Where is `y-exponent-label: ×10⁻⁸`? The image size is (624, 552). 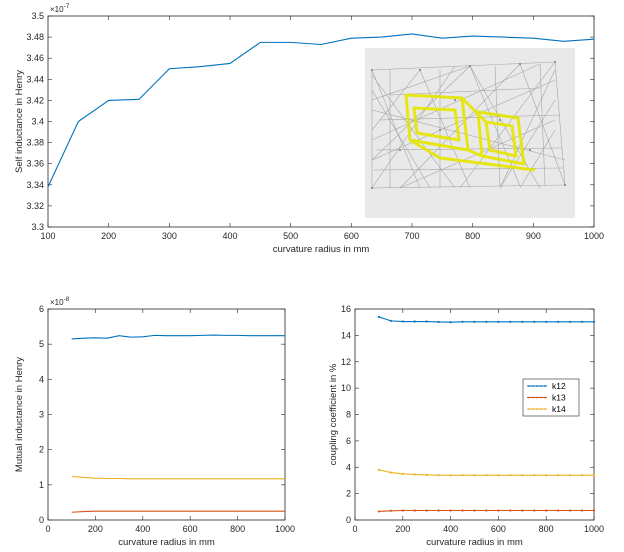
y-exponent-label: ×10⁻⁸ is located at coordinates (60, 301).